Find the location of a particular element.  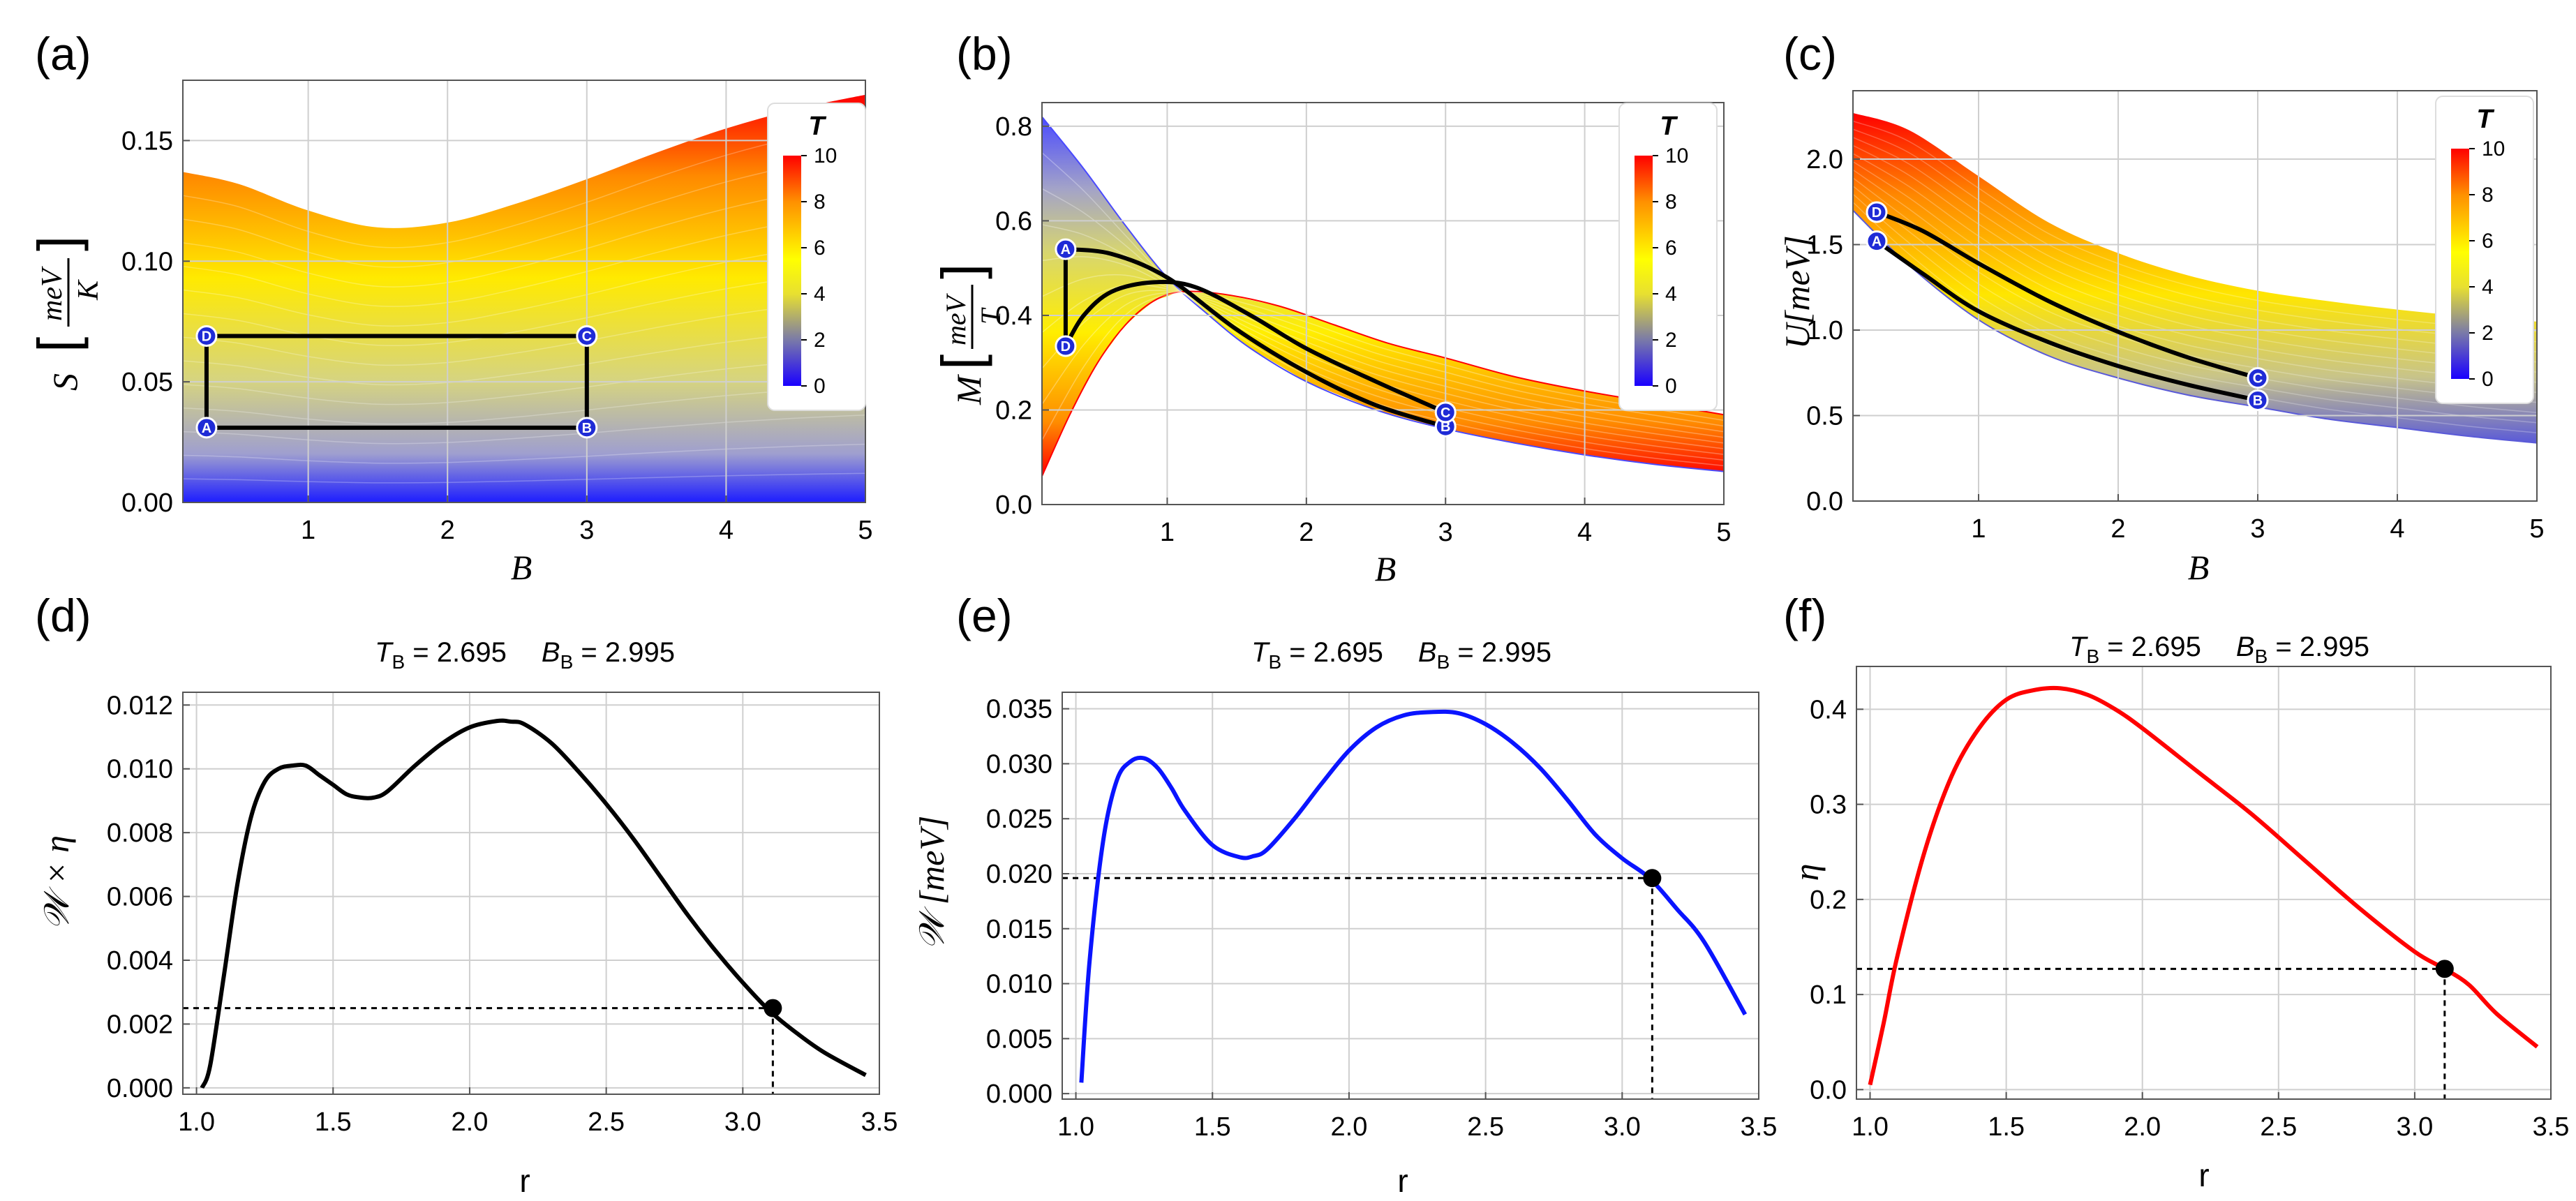

y-tick-label: 0.4 is located at coordinates (1013, 316).